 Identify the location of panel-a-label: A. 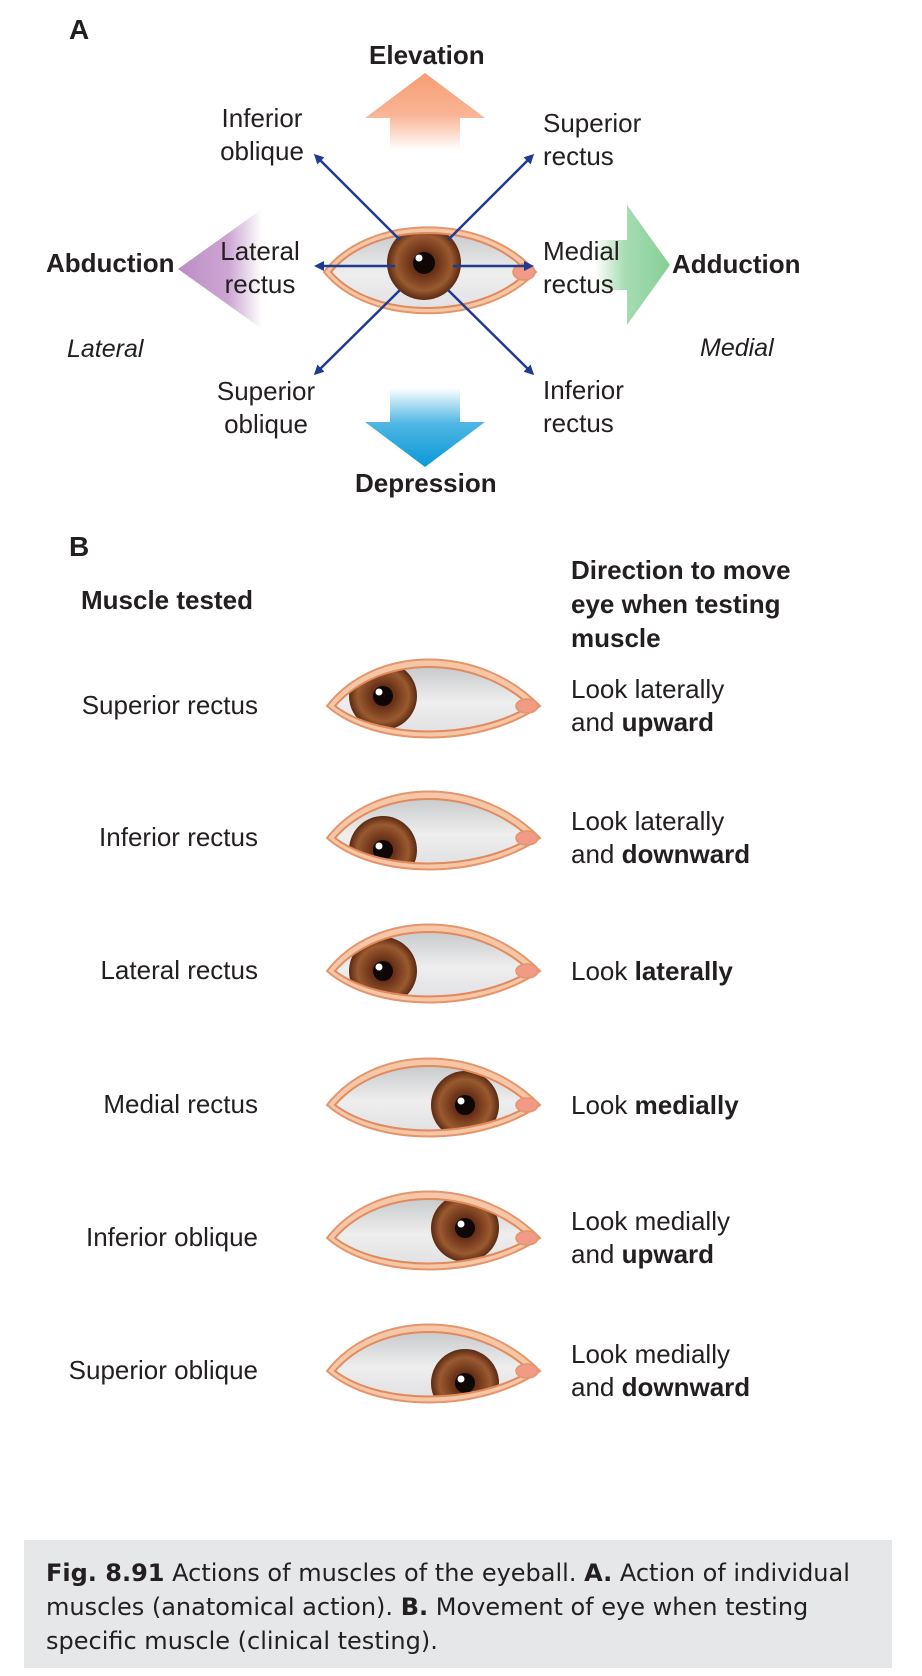
(79, 29).